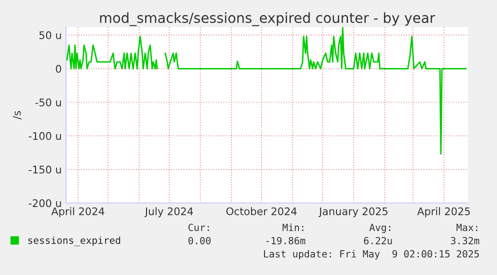 Image resolution: width=497 pixels, height=275 pixels. I want to click on y-tick-label: -200 u, so click(44, 203).